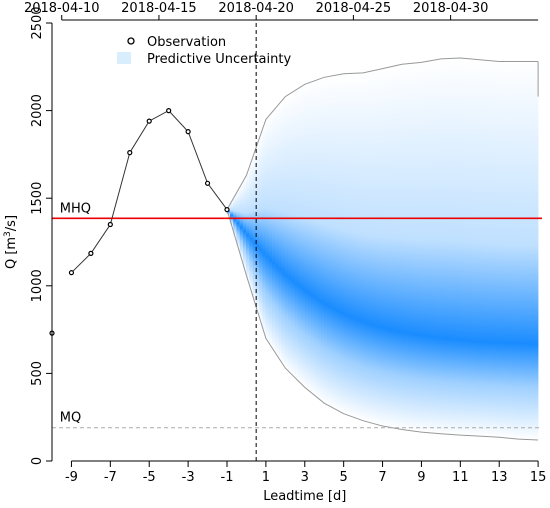 Image resolution: width=550 pixels, height=508 pixels. Describe the element at coordinates (305, 477) in the screenshot. I see `x-tick-label: 3` at that location.